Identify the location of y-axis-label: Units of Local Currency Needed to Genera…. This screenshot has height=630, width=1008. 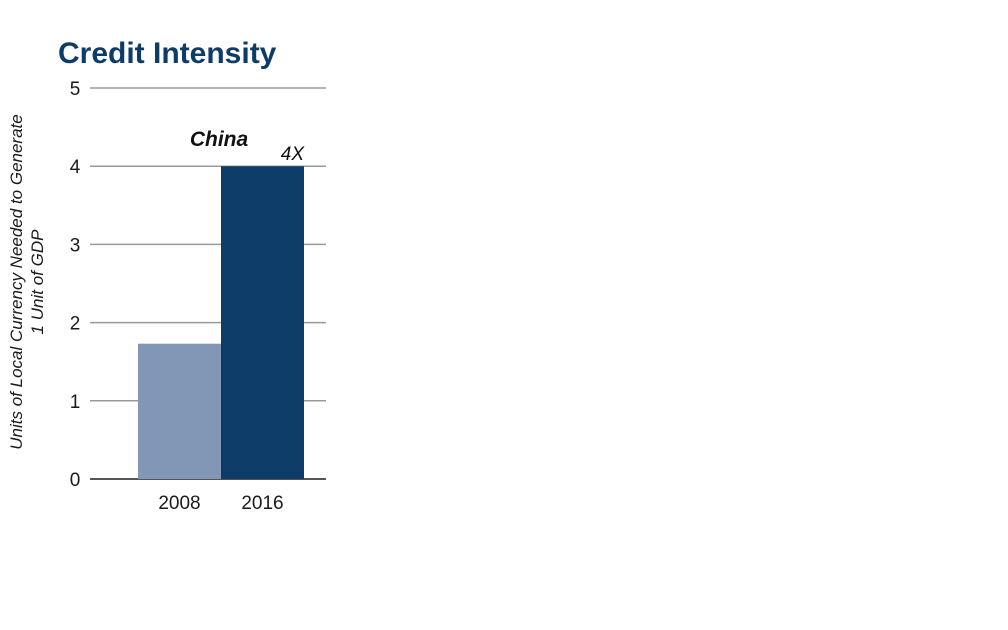
(27, 281).